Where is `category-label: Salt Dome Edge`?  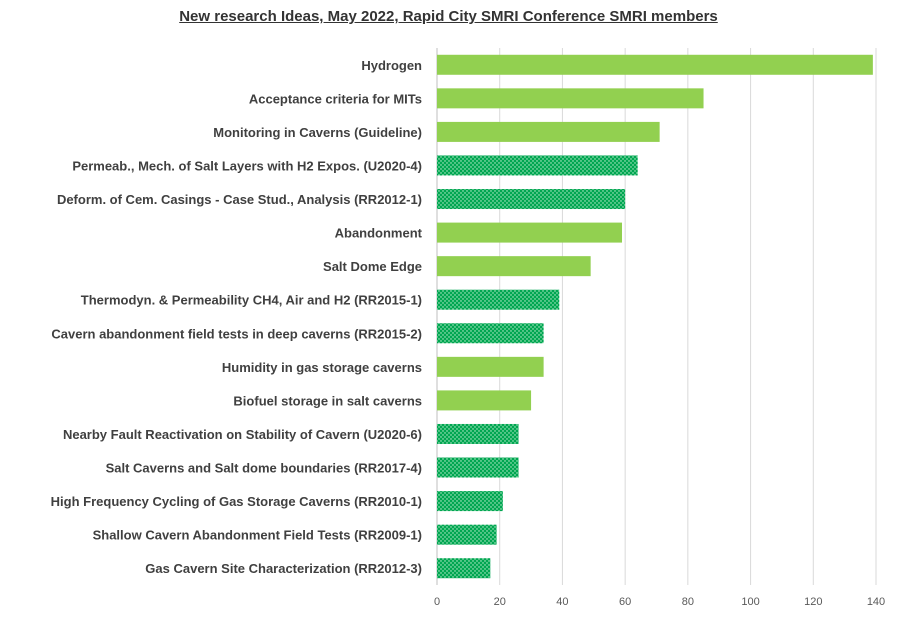 category-label: Salt Dome Edge is located at coordinates (372, 266).